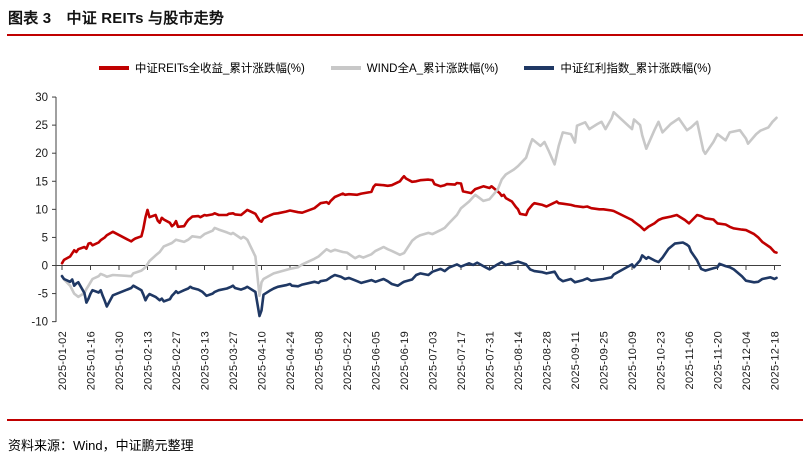 This screenshot has height=455, width=810. I want to click on legend-item-dividend: 中证红利指数_累计涨跌幅(%), so click(617, 68).